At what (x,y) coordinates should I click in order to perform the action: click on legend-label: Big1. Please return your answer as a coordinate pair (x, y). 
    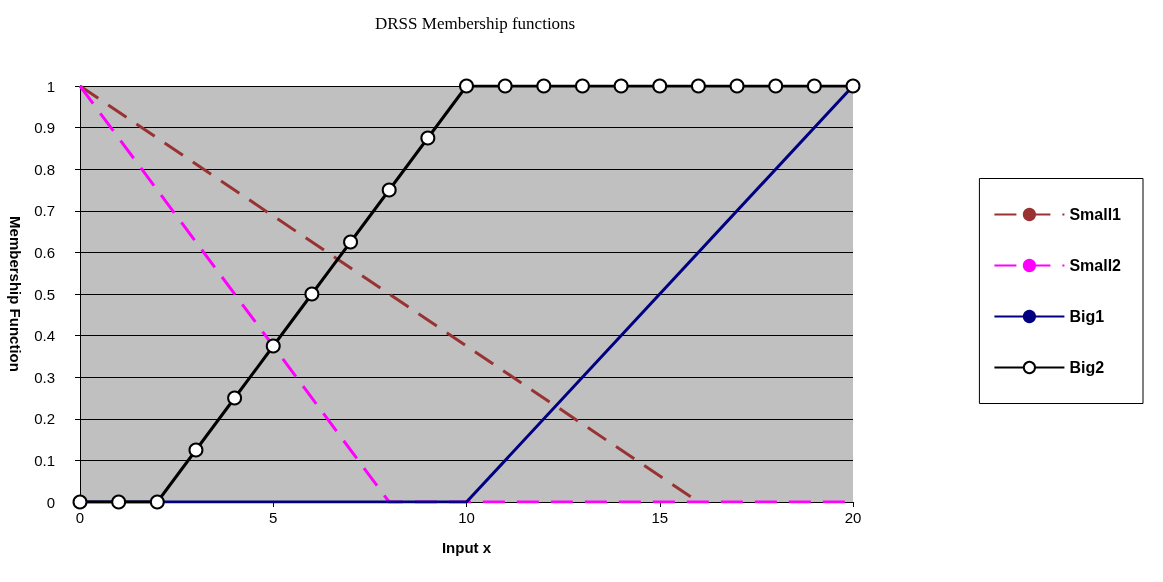
    Looking at the image, I should click on (1087, 316).